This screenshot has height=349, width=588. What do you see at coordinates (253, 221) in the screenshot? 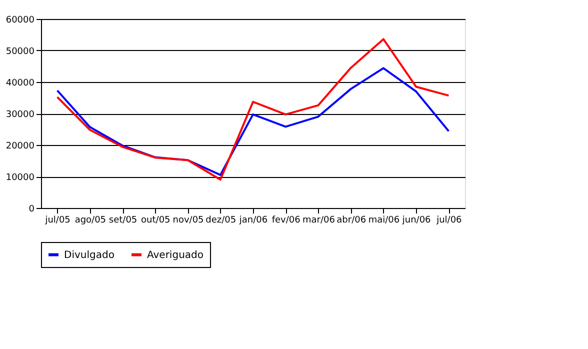
I see `x-tick-label: jan/06` at bounding box center [253, 221].